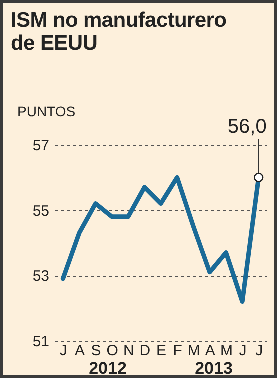 This screenshot has width=277, height=378. Describe the element at coordinates (177, 351) in the screenshot. I see `x-tick-label: F` at that location.